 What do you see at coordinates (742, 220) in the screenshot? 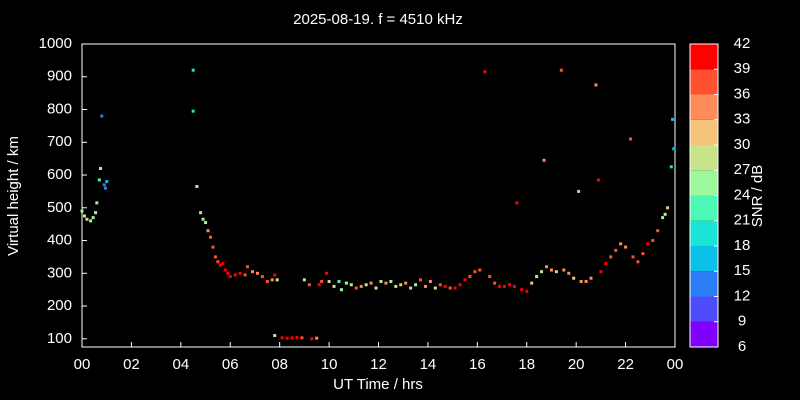
I see `colorbar-tick-label: 21` at bounding box center [742, 220].